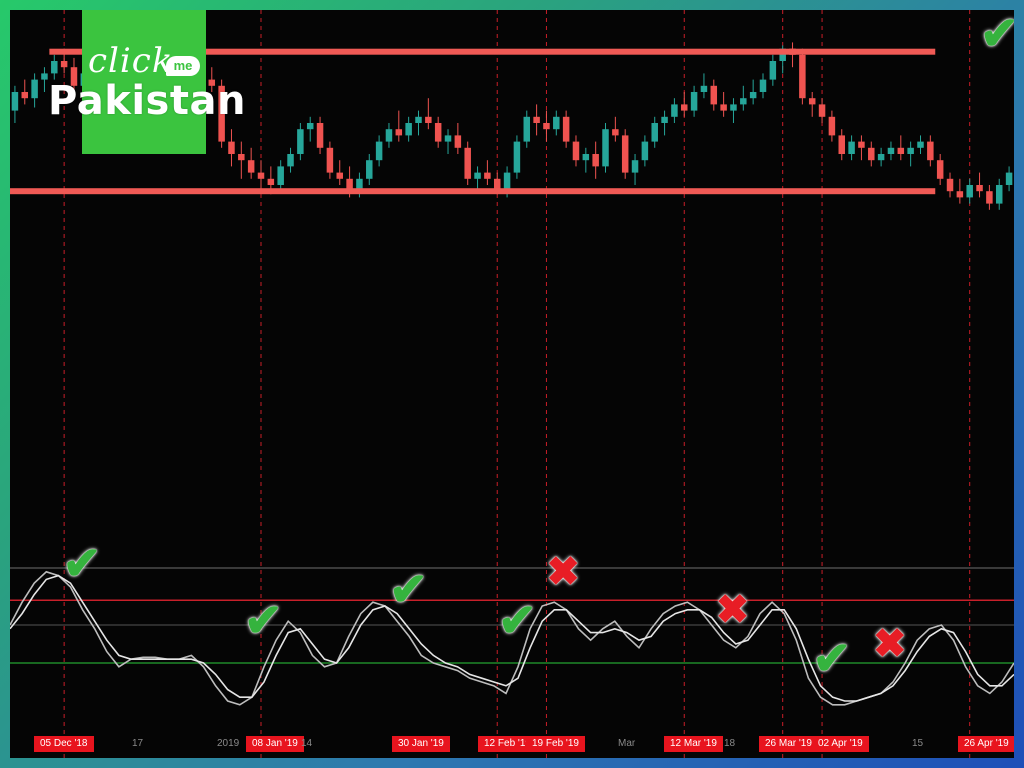 This screenshot has width=1024, height=768. What do you see at coordinates (986, 744) in the screenshot?
I see `x-axis-label: 26 Apr '19` at bounding box center [986, 744].